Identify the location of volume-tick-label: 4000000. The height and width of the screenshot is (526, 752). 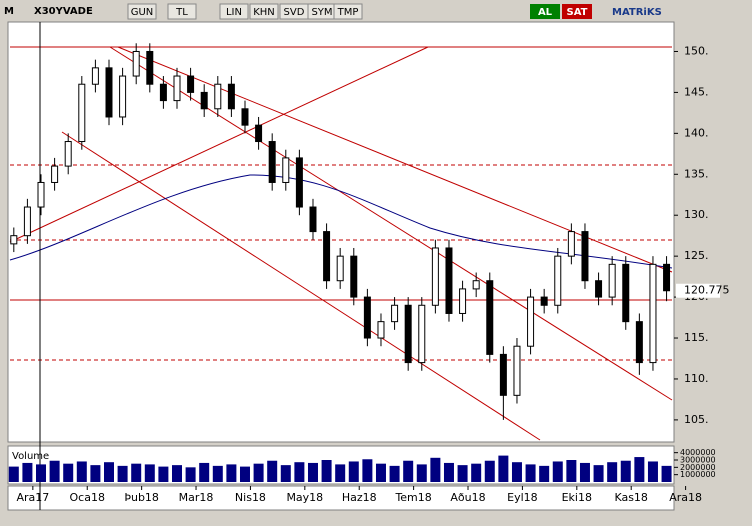
(698, 452).